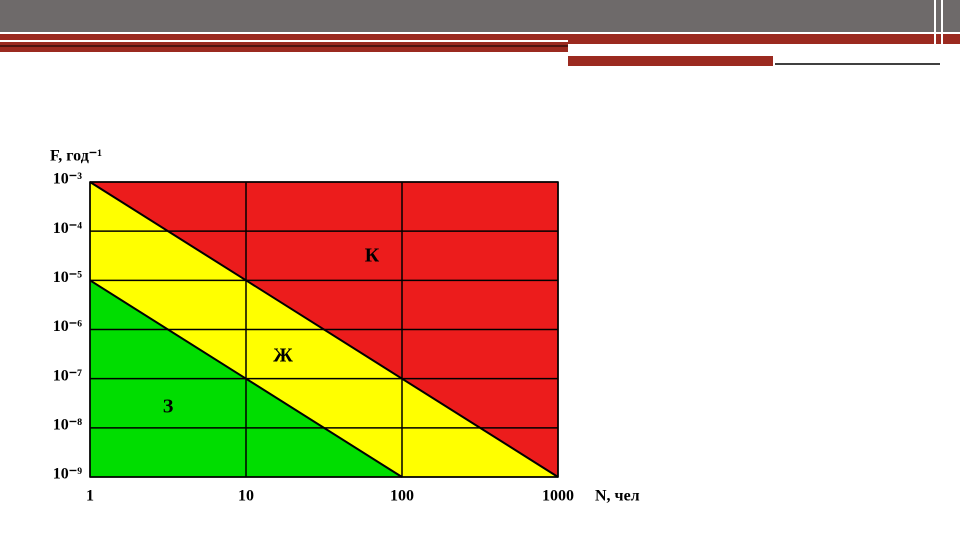 The height and width of the screenshot is (541, 960). What do you see at coordinates (283, 356) in the screenshot?
I see `zone-label: Ж` at bounding box center [283, 356].